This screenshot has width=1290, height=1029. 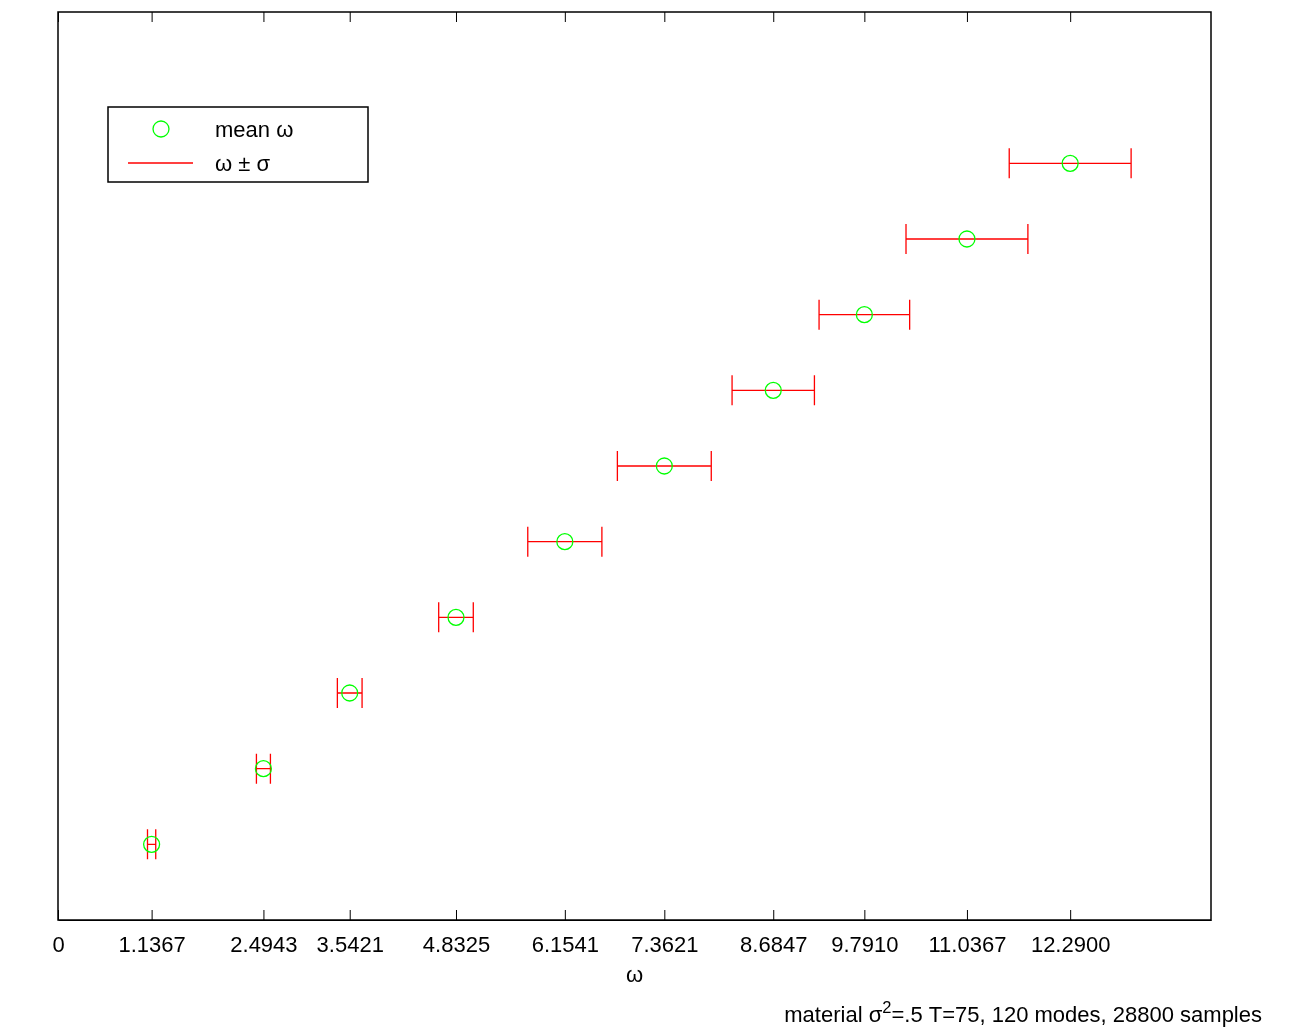 I want to click on x-tick-label: 6.1541, so click(x=565, y=944).